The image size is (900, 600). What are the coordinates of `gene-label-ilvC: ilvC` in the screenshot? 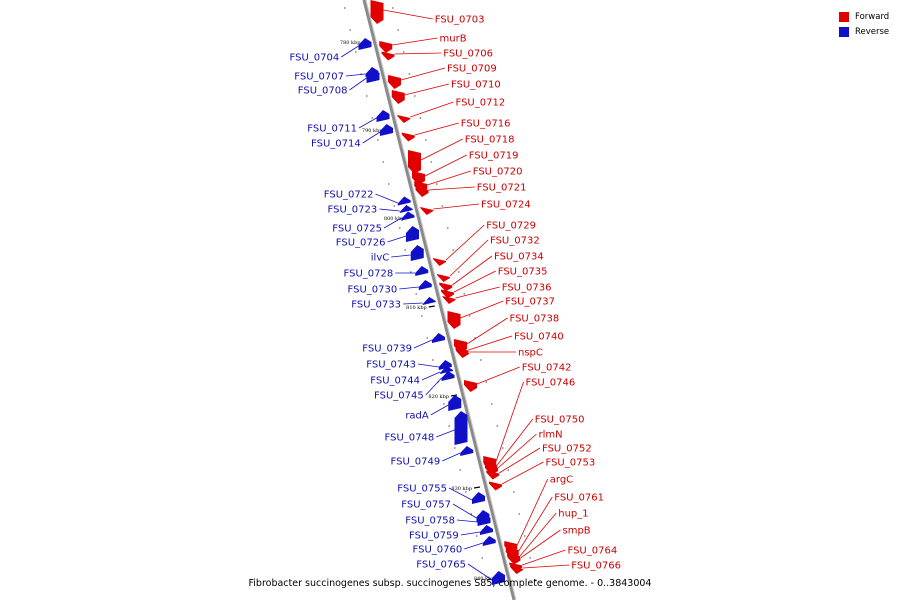 It's located at (380, 258).